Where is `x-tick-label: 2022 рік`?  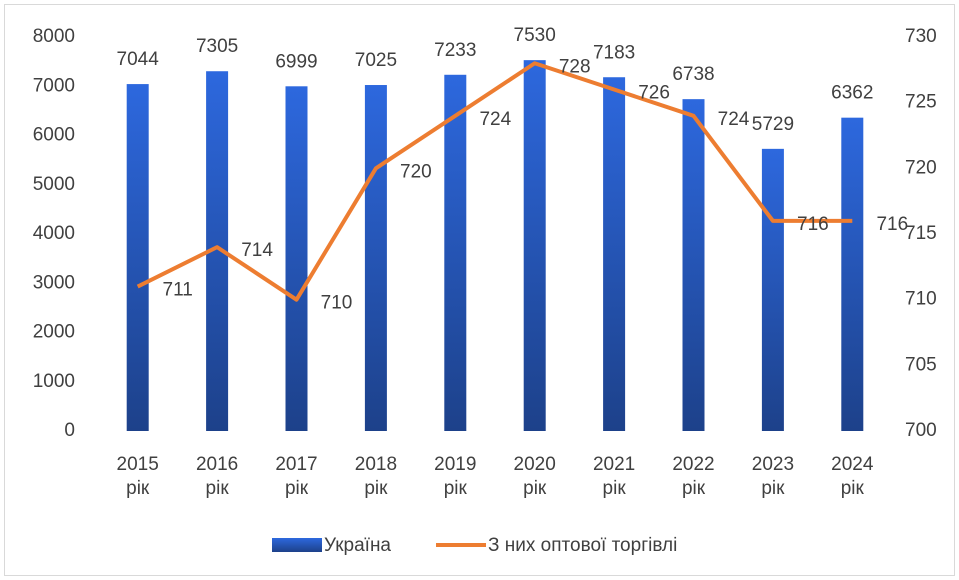
x-tick-label: 2022 рік is located at coordinates (693, 476).